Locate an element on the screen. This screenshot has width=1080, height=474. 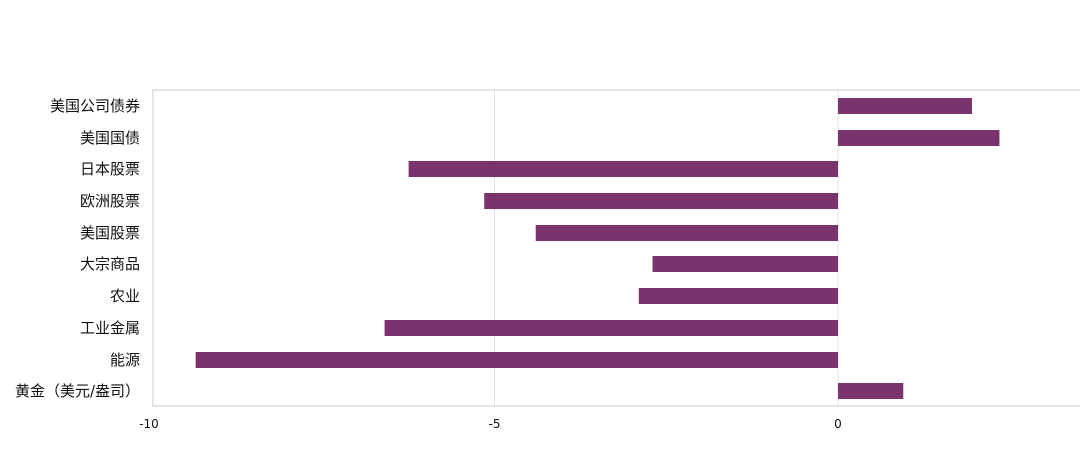
category-label: 农业 is located at coordinates (125, 296).